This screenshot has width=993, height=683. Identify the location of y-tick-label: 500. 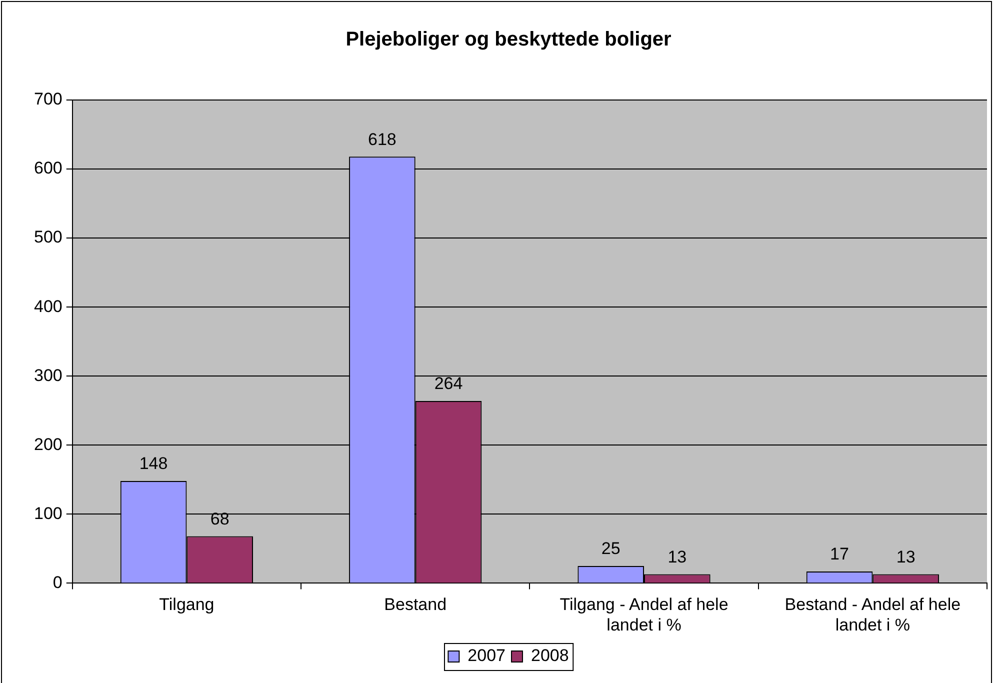
(48, 237).